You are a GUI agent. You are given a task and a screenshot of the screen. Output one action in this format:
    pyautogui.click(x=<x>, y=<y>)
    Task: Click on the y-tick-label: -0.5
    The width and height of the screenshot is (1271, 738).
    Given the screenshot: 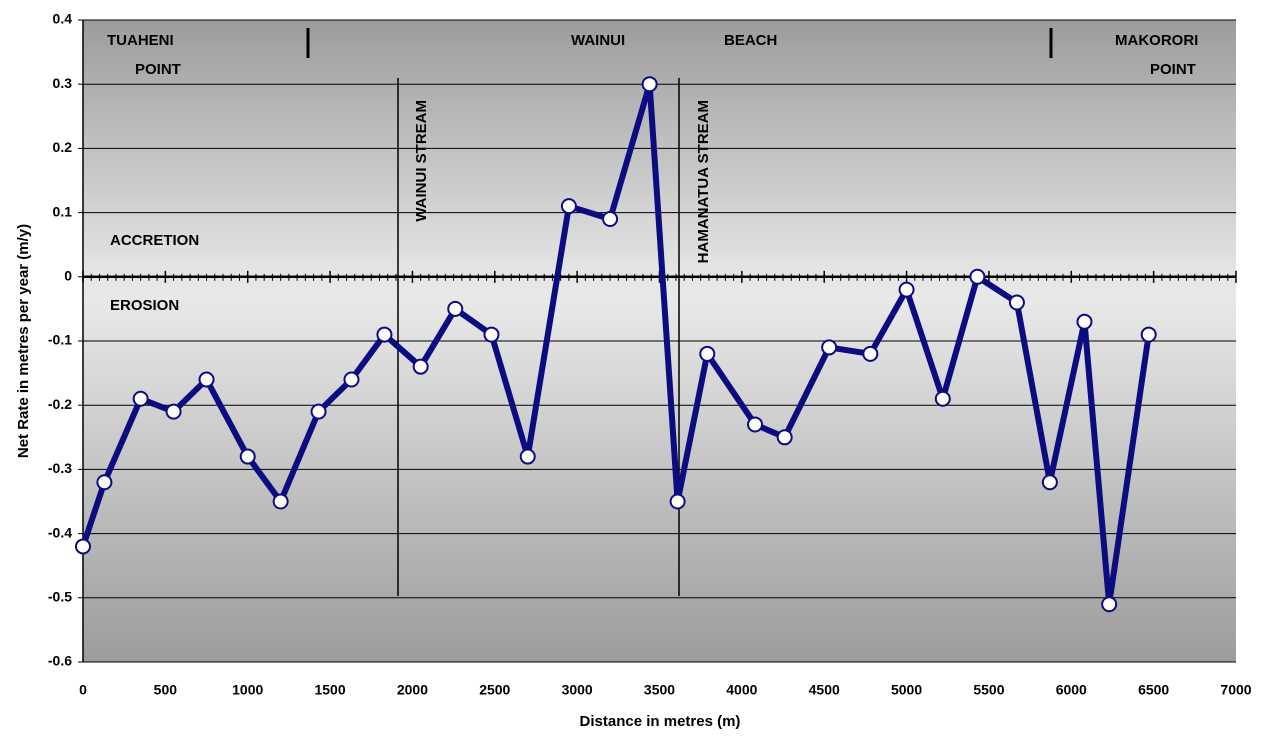 What is the action you would take?
    pyautogui.click(x=60, y=597)
    